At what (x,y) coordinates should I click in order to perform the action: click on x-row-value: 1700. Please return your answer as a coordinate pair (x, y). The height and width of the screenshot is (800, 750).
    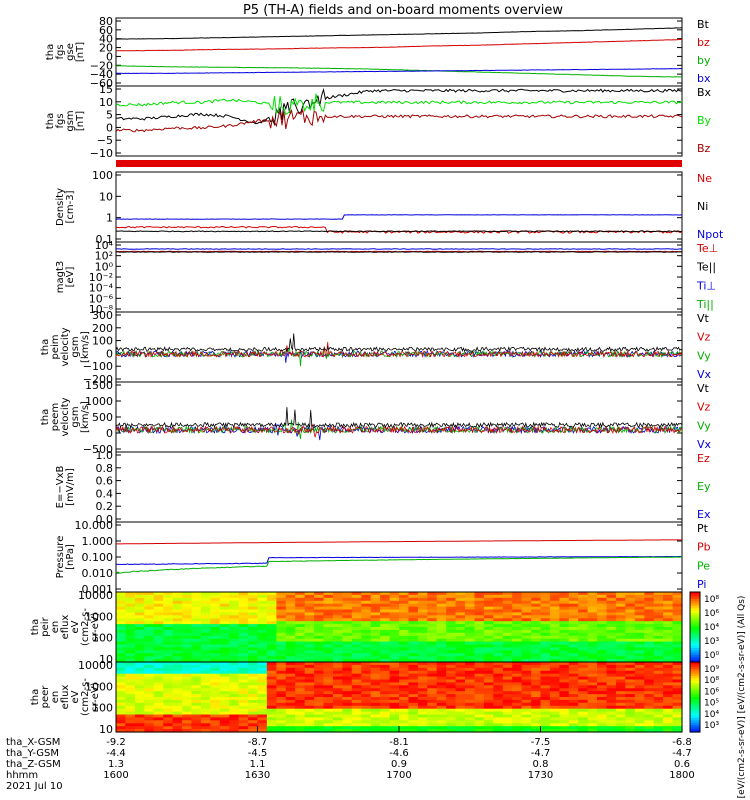
    Looking at the image, I should click on (398, 775).